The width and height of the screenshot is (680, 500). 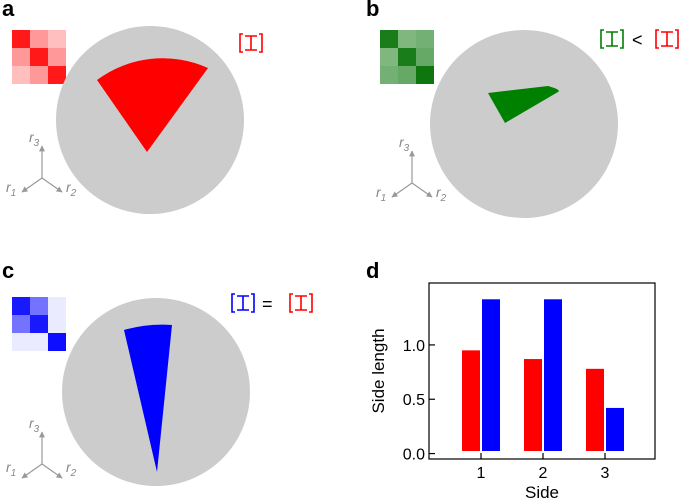 I want to click on bar-series1-cat2, so click(x=533, y=405).